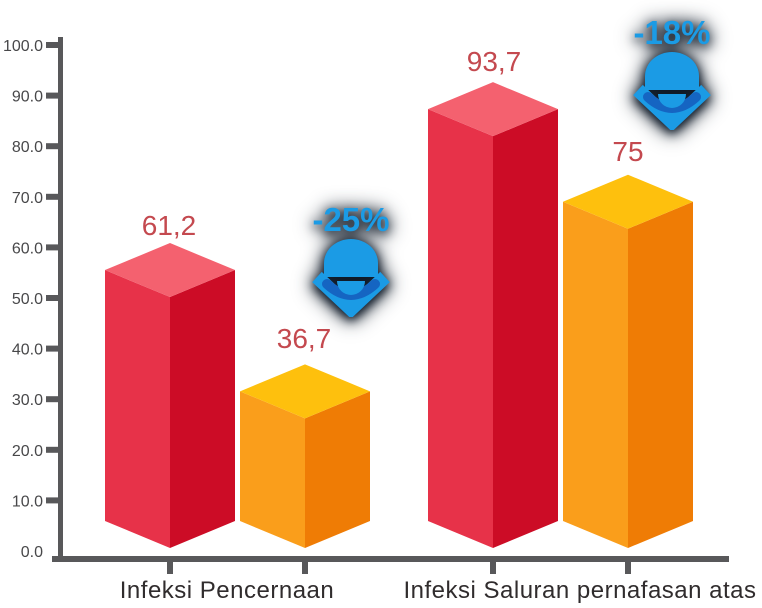 The width and height of the screenshot is (762, 608). I want to click on category-label-1: Infeksi Pencernaan, so click(227, 590).